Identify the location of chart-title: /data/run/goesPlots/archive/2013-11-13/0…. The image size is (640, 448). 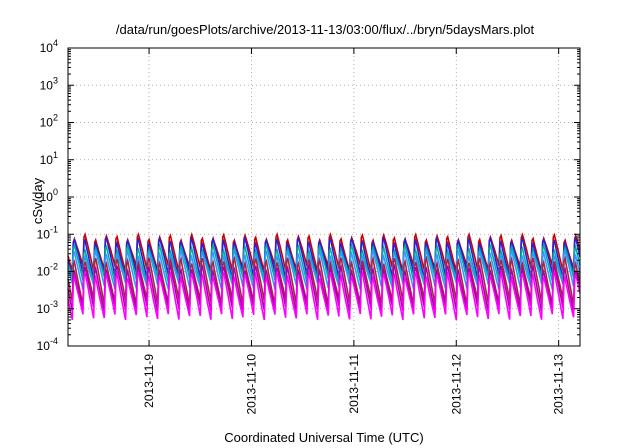
(325, 29).